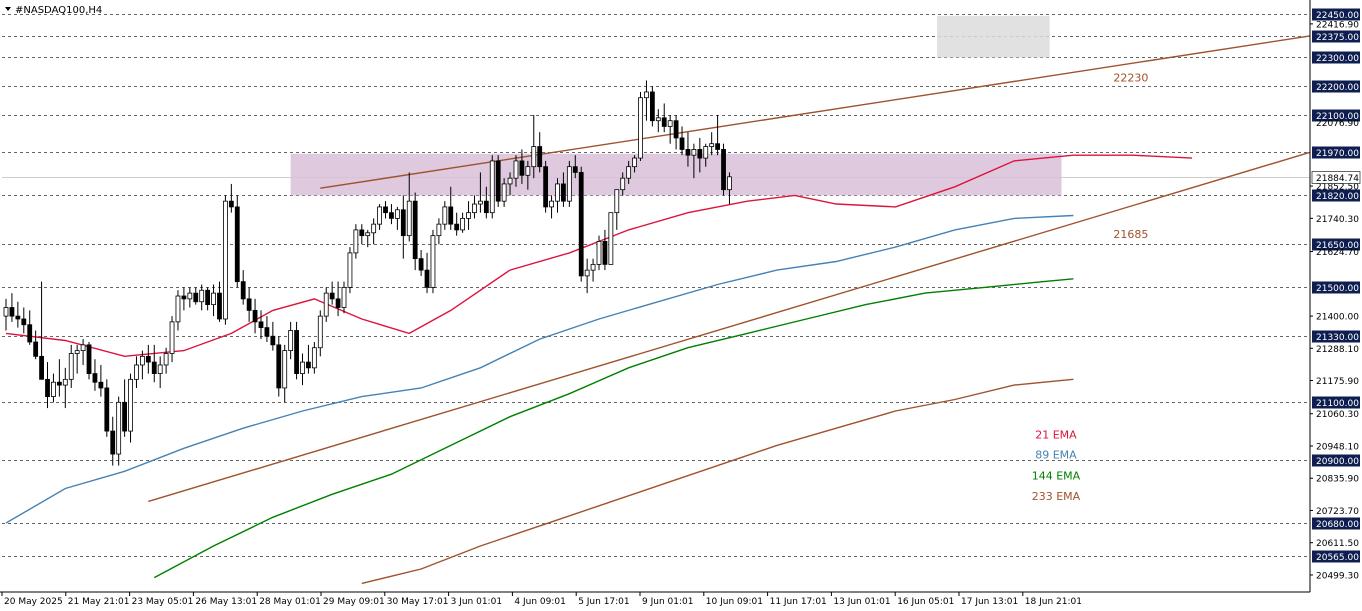 Image resolution: width=1362 pixels, height=611 pixels. I want to click on level-tag-label: 20565.00, so click(1337, 558).